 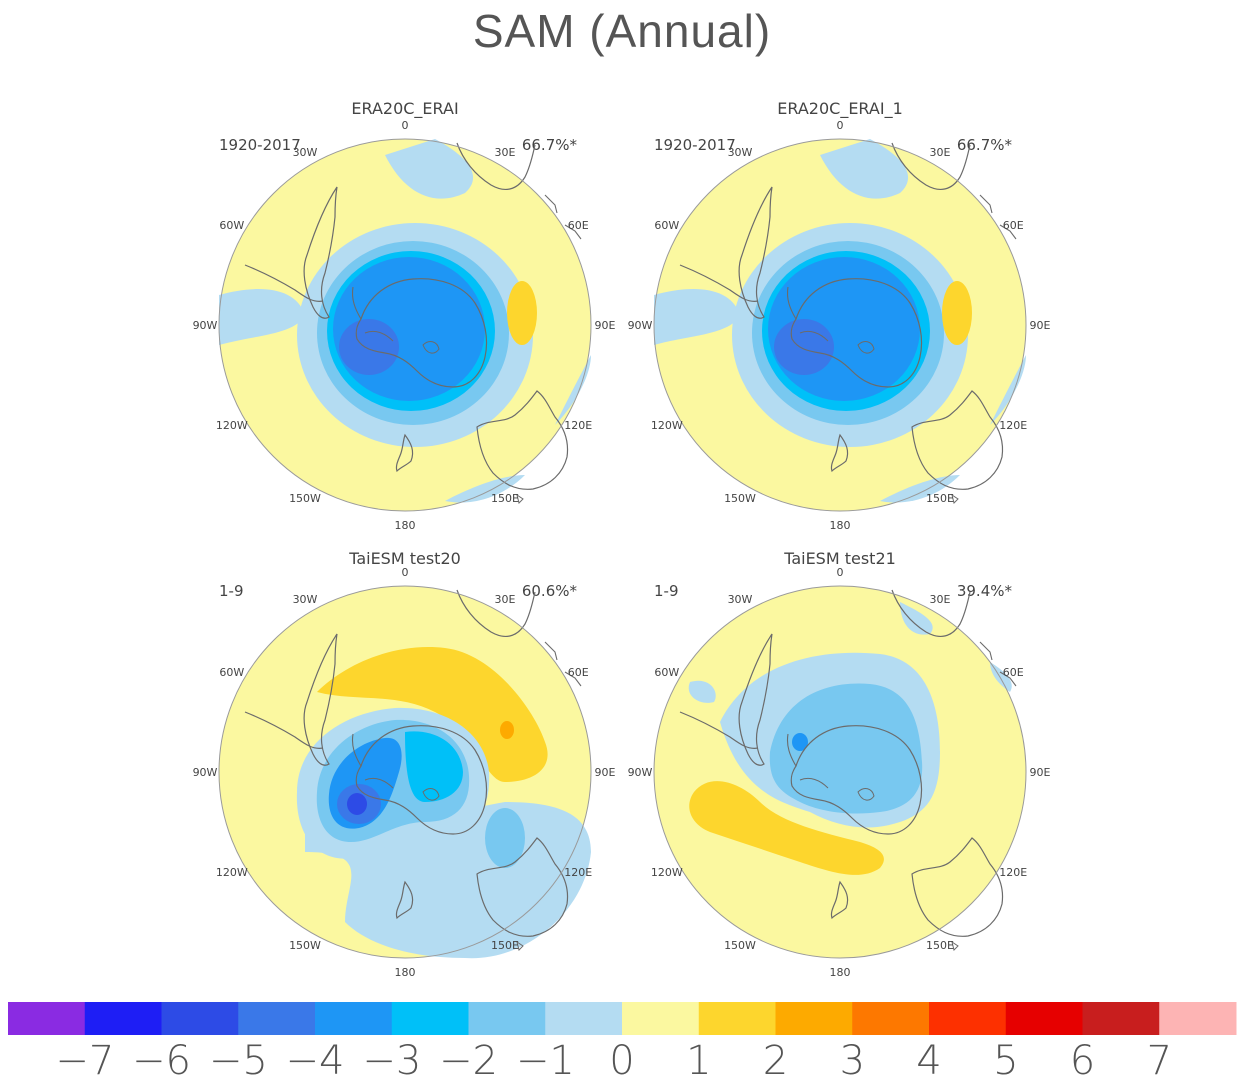 What do you see at coordinates (84, 1060) in the screenshot?
I see `colorbar-tick-label: −7` at bounding box center [84, 1060].